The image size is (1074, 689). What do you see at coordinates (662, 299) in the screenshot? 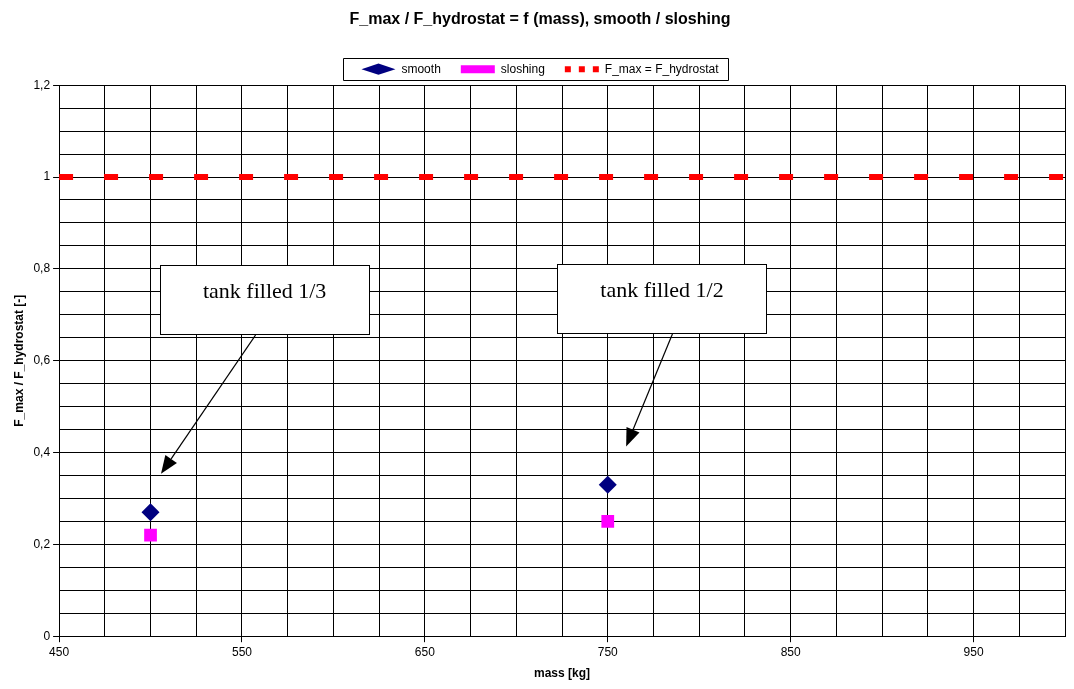
I see `text-box: tank filled 1/2` at bounding box center [662, 299].